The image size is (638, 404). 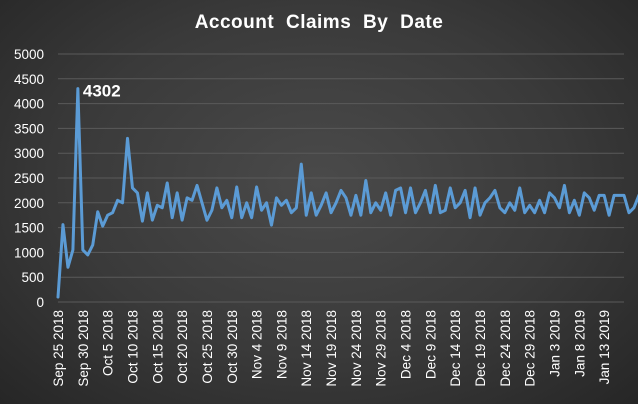 I want to click on x-tick-label: Oct 5 2018, so click(x=108, y=343).